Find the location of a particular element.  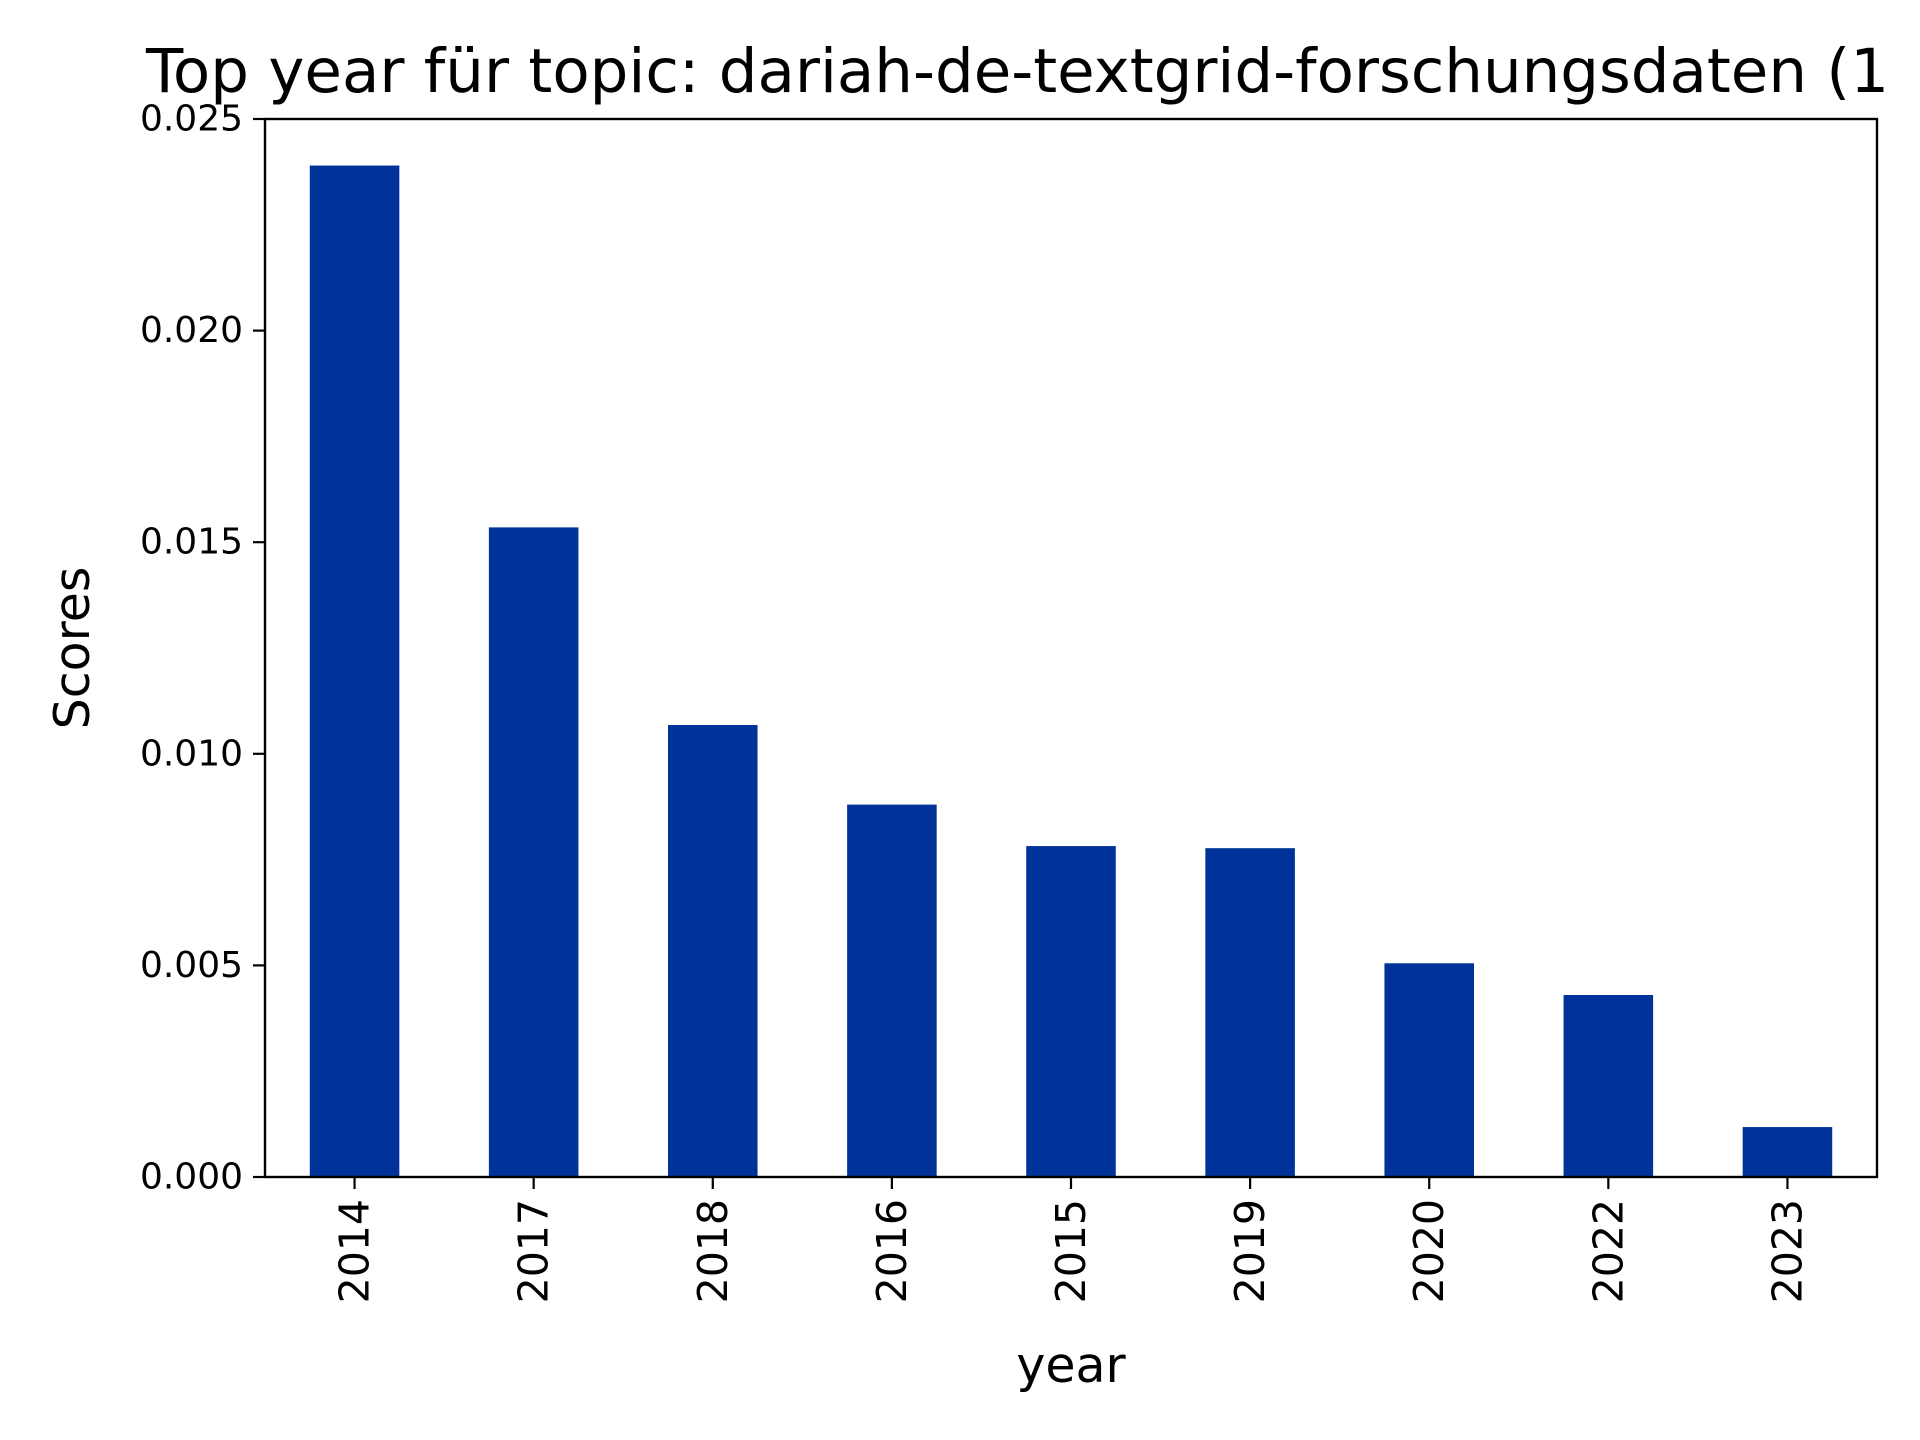

x-tick-label-2019: 2019 is located at coordinates (1250, 1251).